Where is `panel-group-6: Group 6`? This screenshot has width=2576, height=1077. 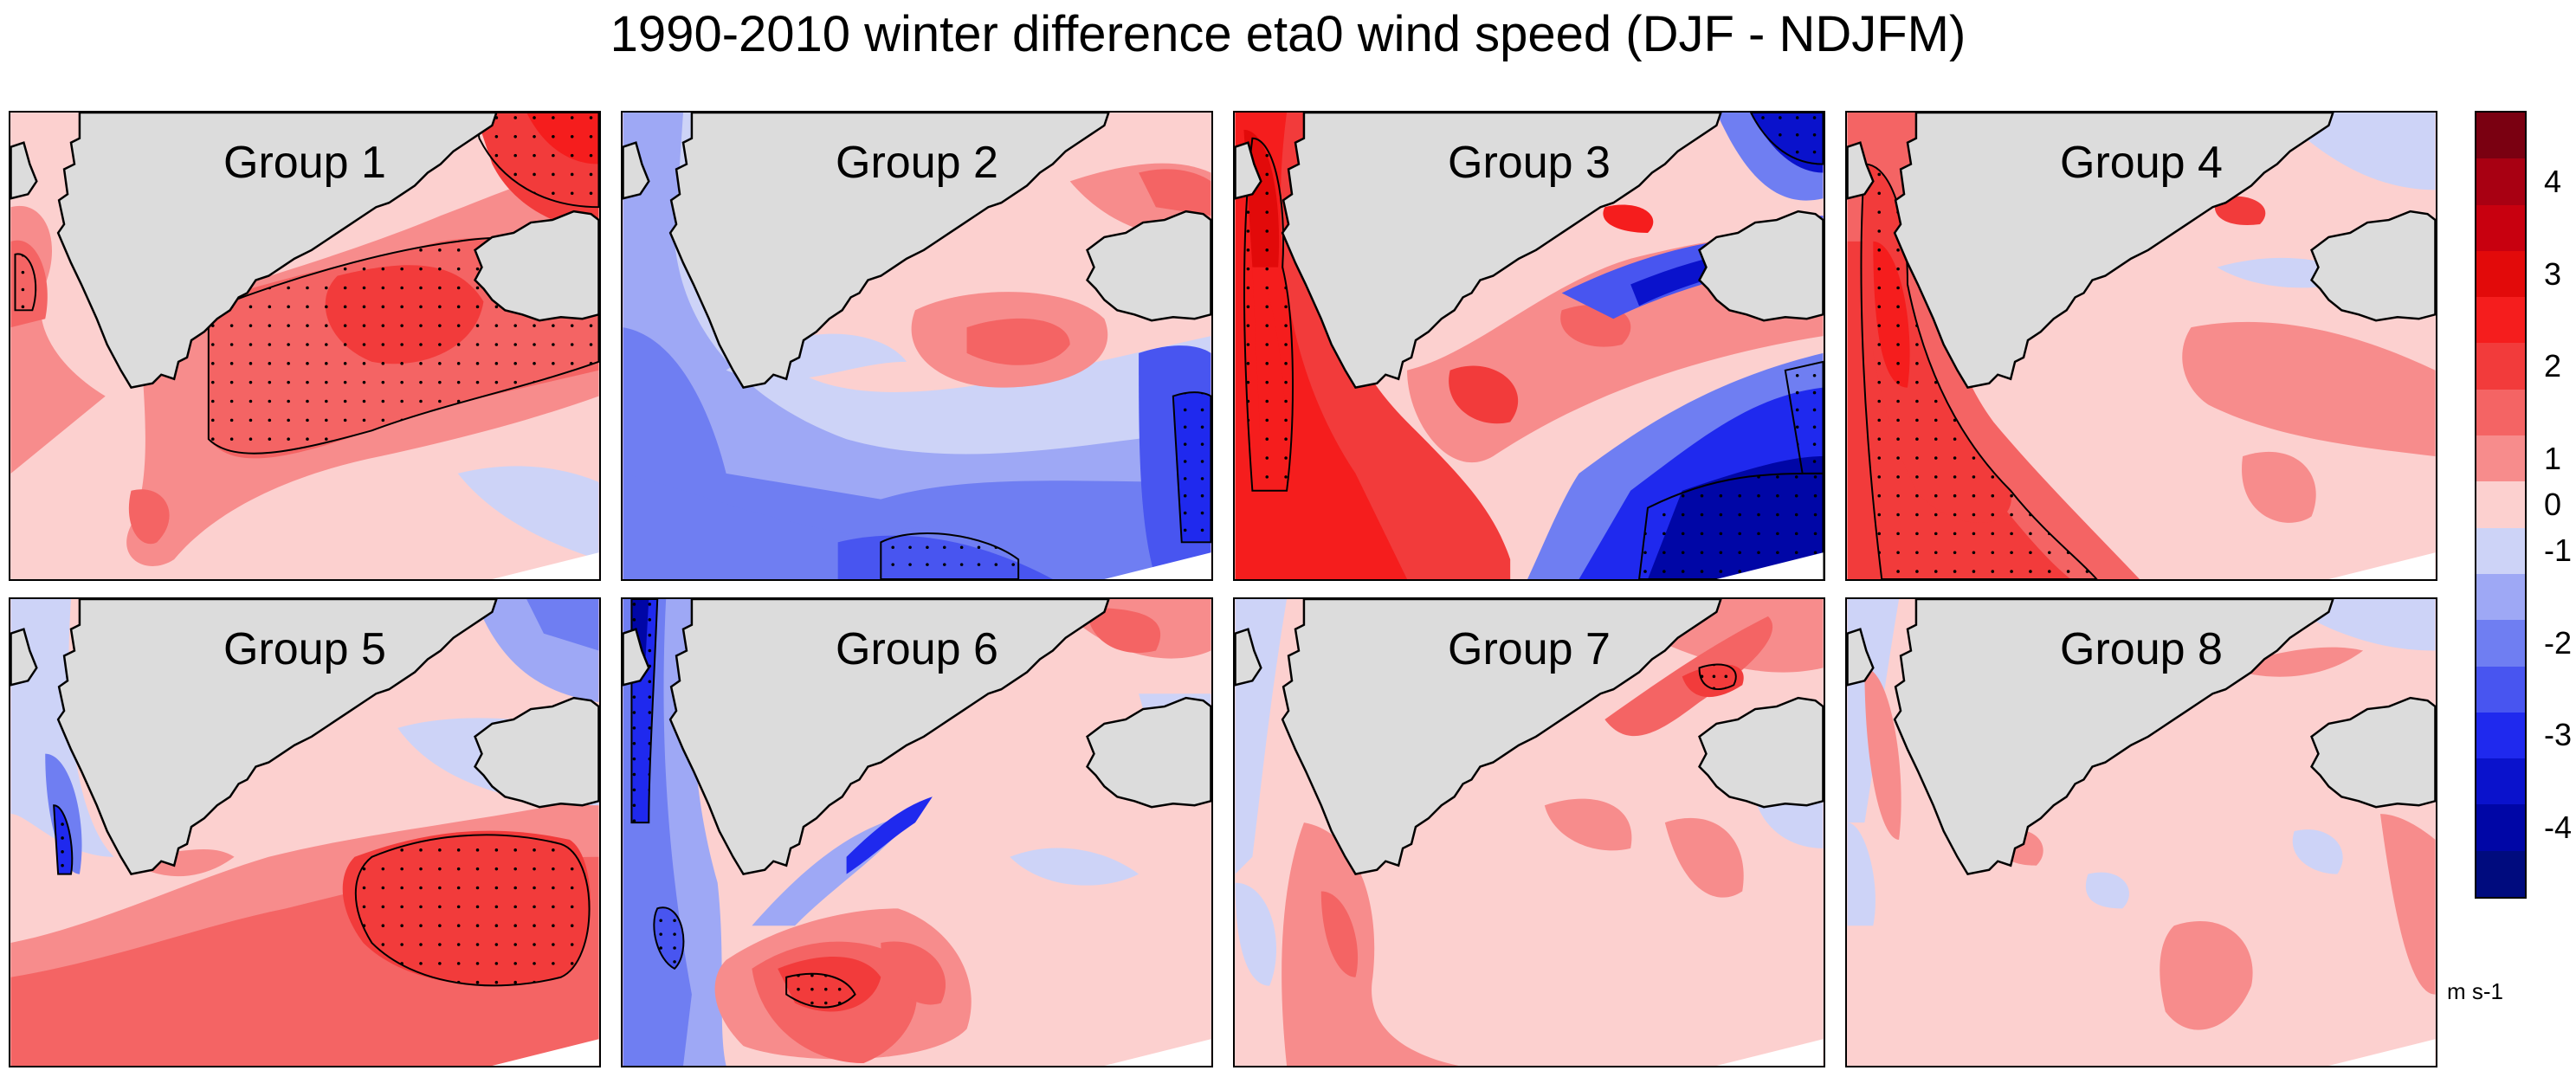 panel-group-6: Group 6 is located at coordinates (917, 832).